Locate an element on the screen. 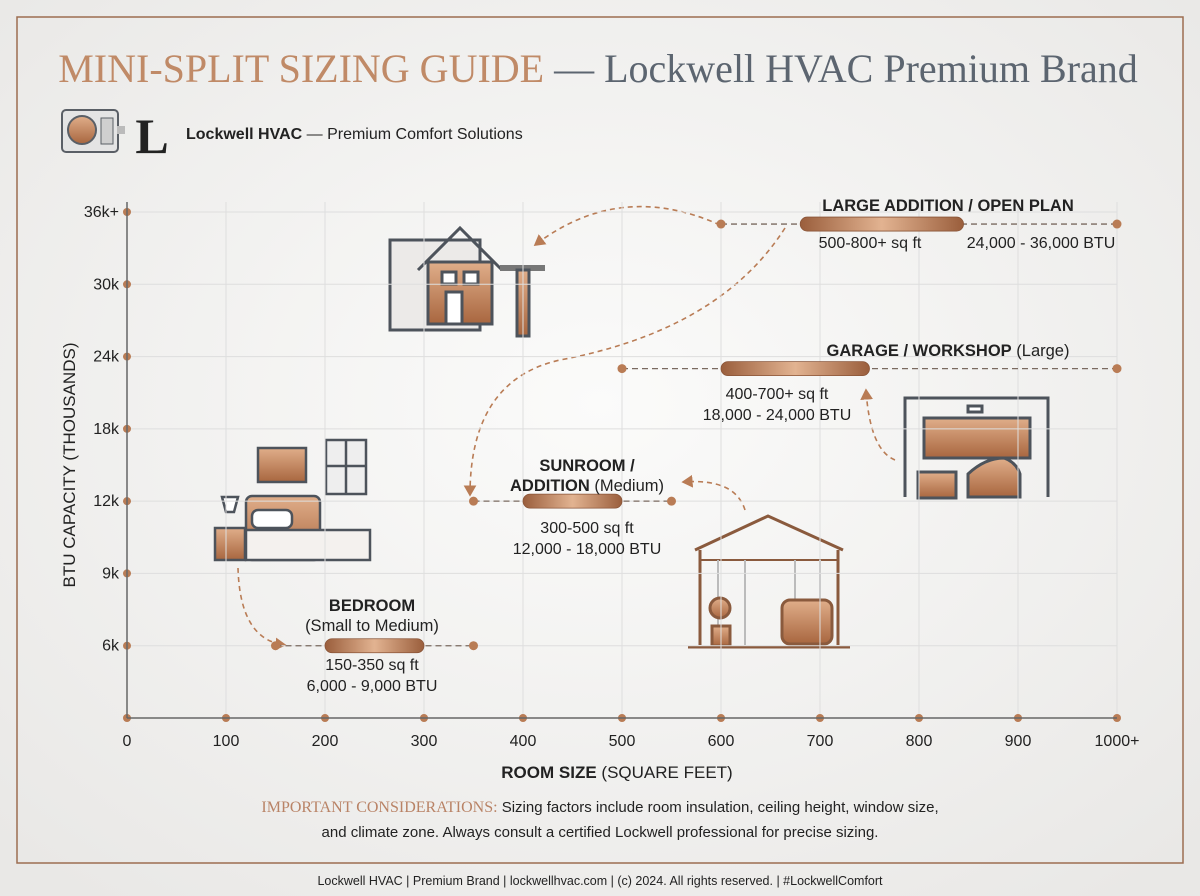  brand-tagline: — Premium Comfort Solutions is located at coordinates (415, 134).